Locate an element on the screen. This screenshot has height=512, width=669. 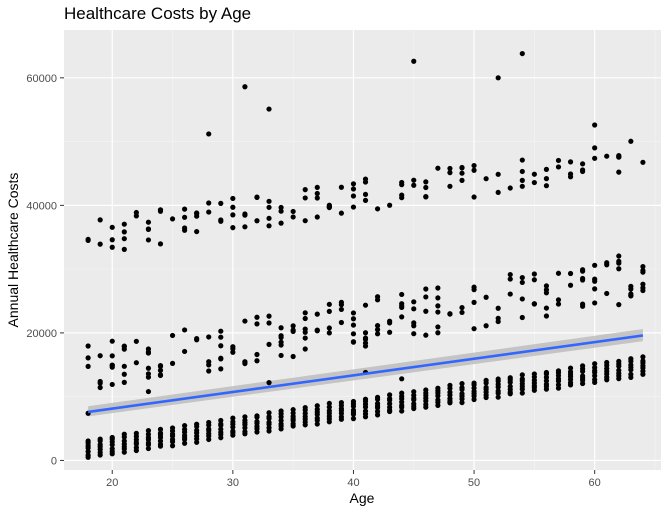
trend-line-path is located at coordinates (365, 374).